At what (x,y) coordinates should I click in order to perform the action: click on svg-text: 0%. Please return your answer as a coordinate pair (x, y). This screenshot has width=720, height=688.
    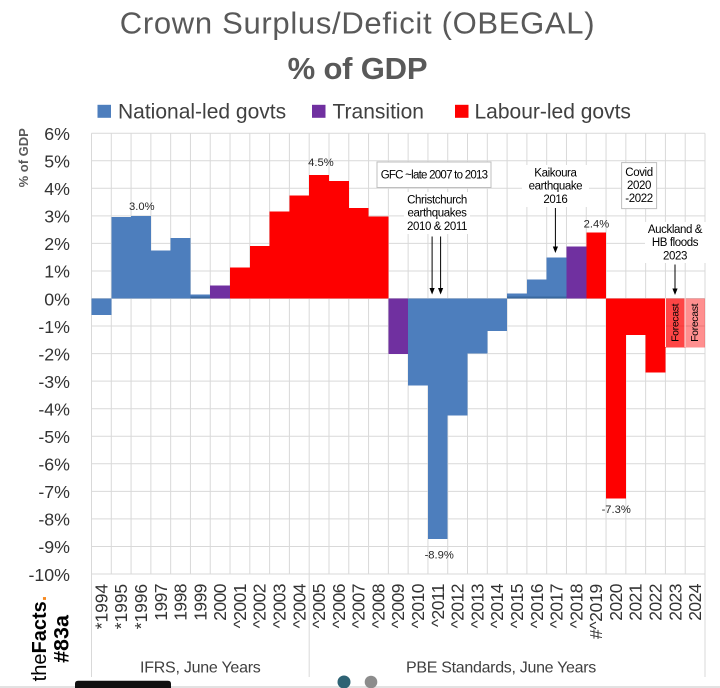
    Looking at the image, I should click on (57, 299).